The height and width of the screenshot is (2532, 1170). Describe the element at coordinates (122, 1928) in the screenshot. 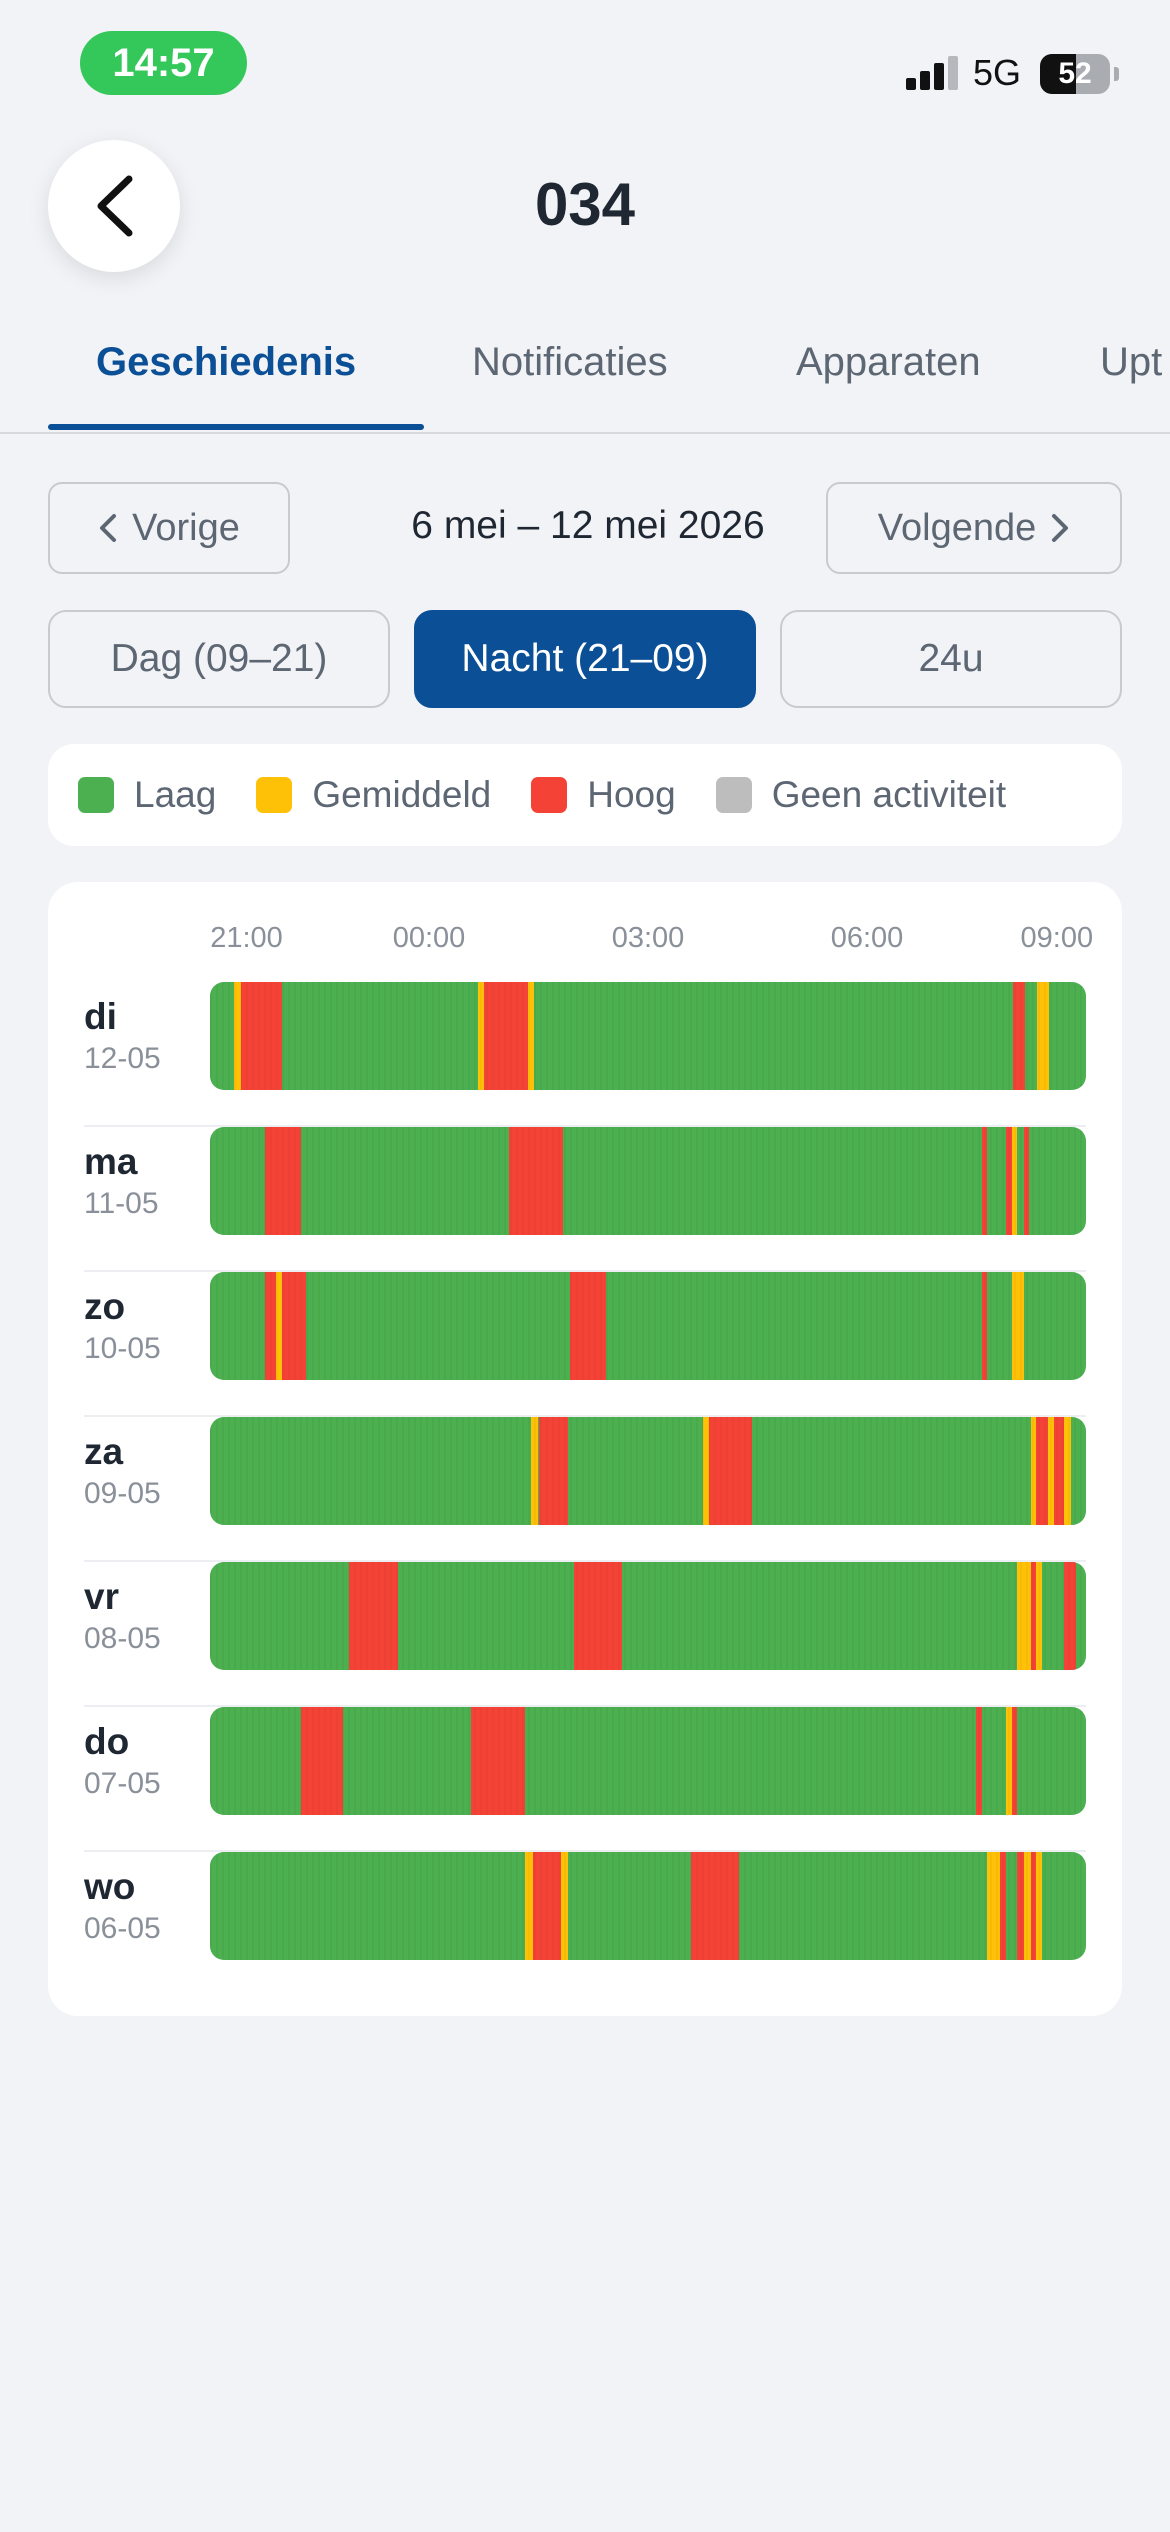

I see `day-date: 06-05` at that location.